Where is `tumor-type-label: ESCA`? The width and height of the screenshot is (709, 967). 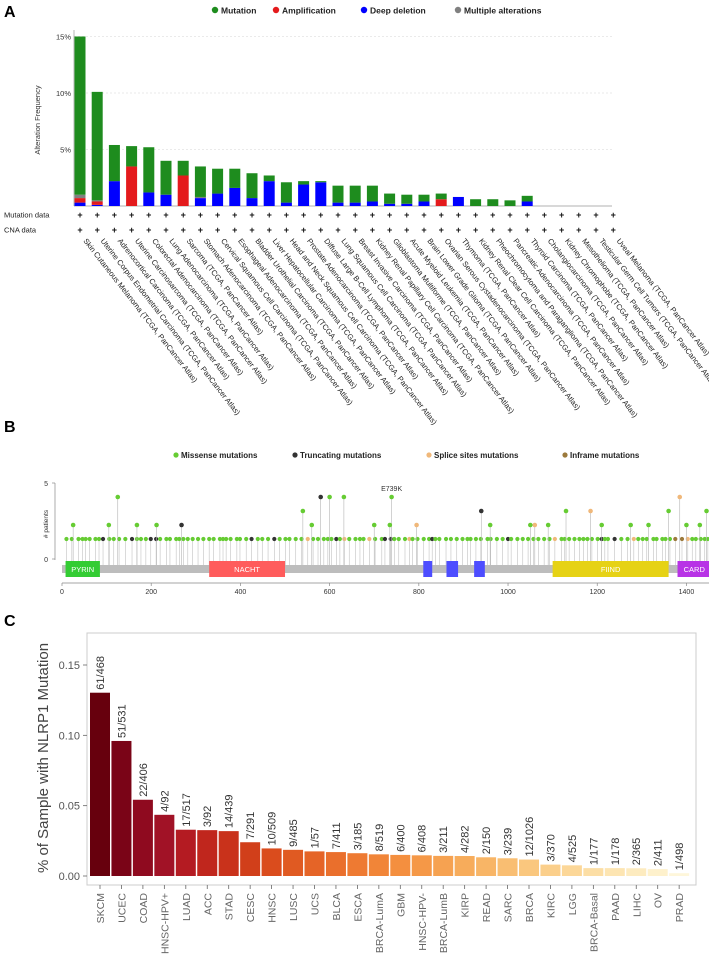 tumor-type-label: ESCA is located at coordinates (358, 907).